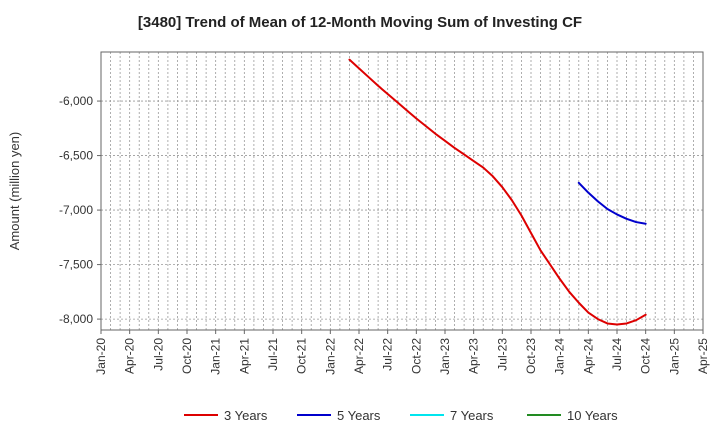 This screenshot has height=440, width=720. Describe the element at coordinates (612, 203) in the screenshot. I see `series-line-5-years` at that location.